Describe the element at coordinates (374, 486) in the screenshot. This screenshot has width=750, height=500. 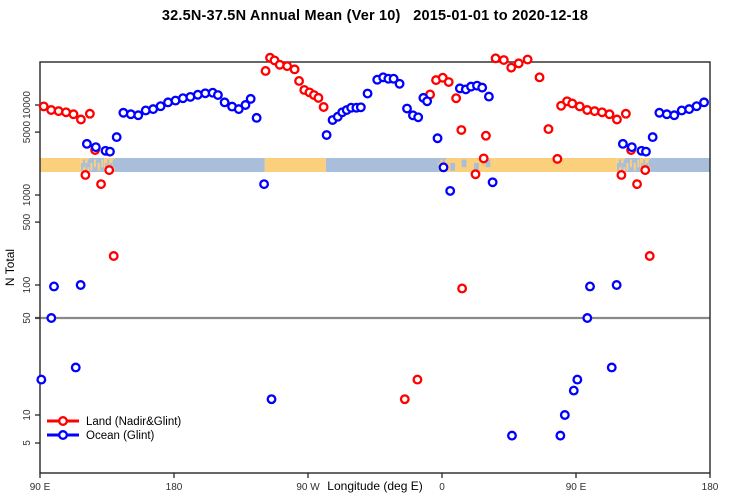
I see `x-axis-label: Longitude (deg E)` at that location.